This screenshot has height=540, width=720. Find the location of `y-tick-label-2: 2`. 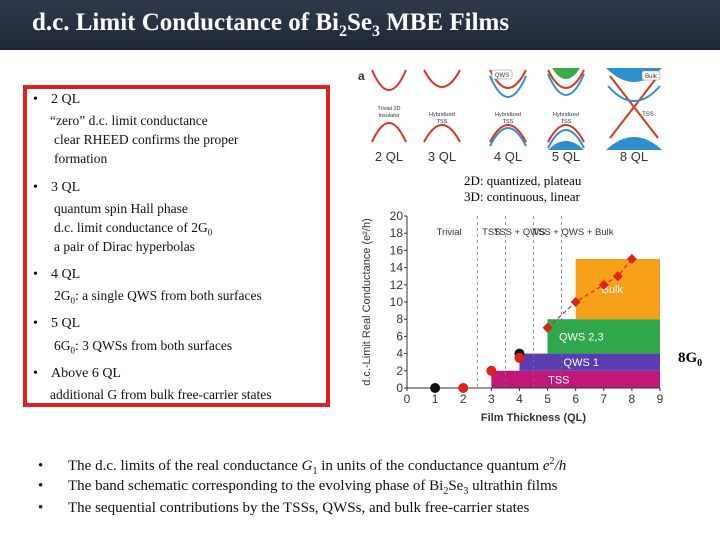

y-tick-label-2: 2 is located at coordinates (399, 371).